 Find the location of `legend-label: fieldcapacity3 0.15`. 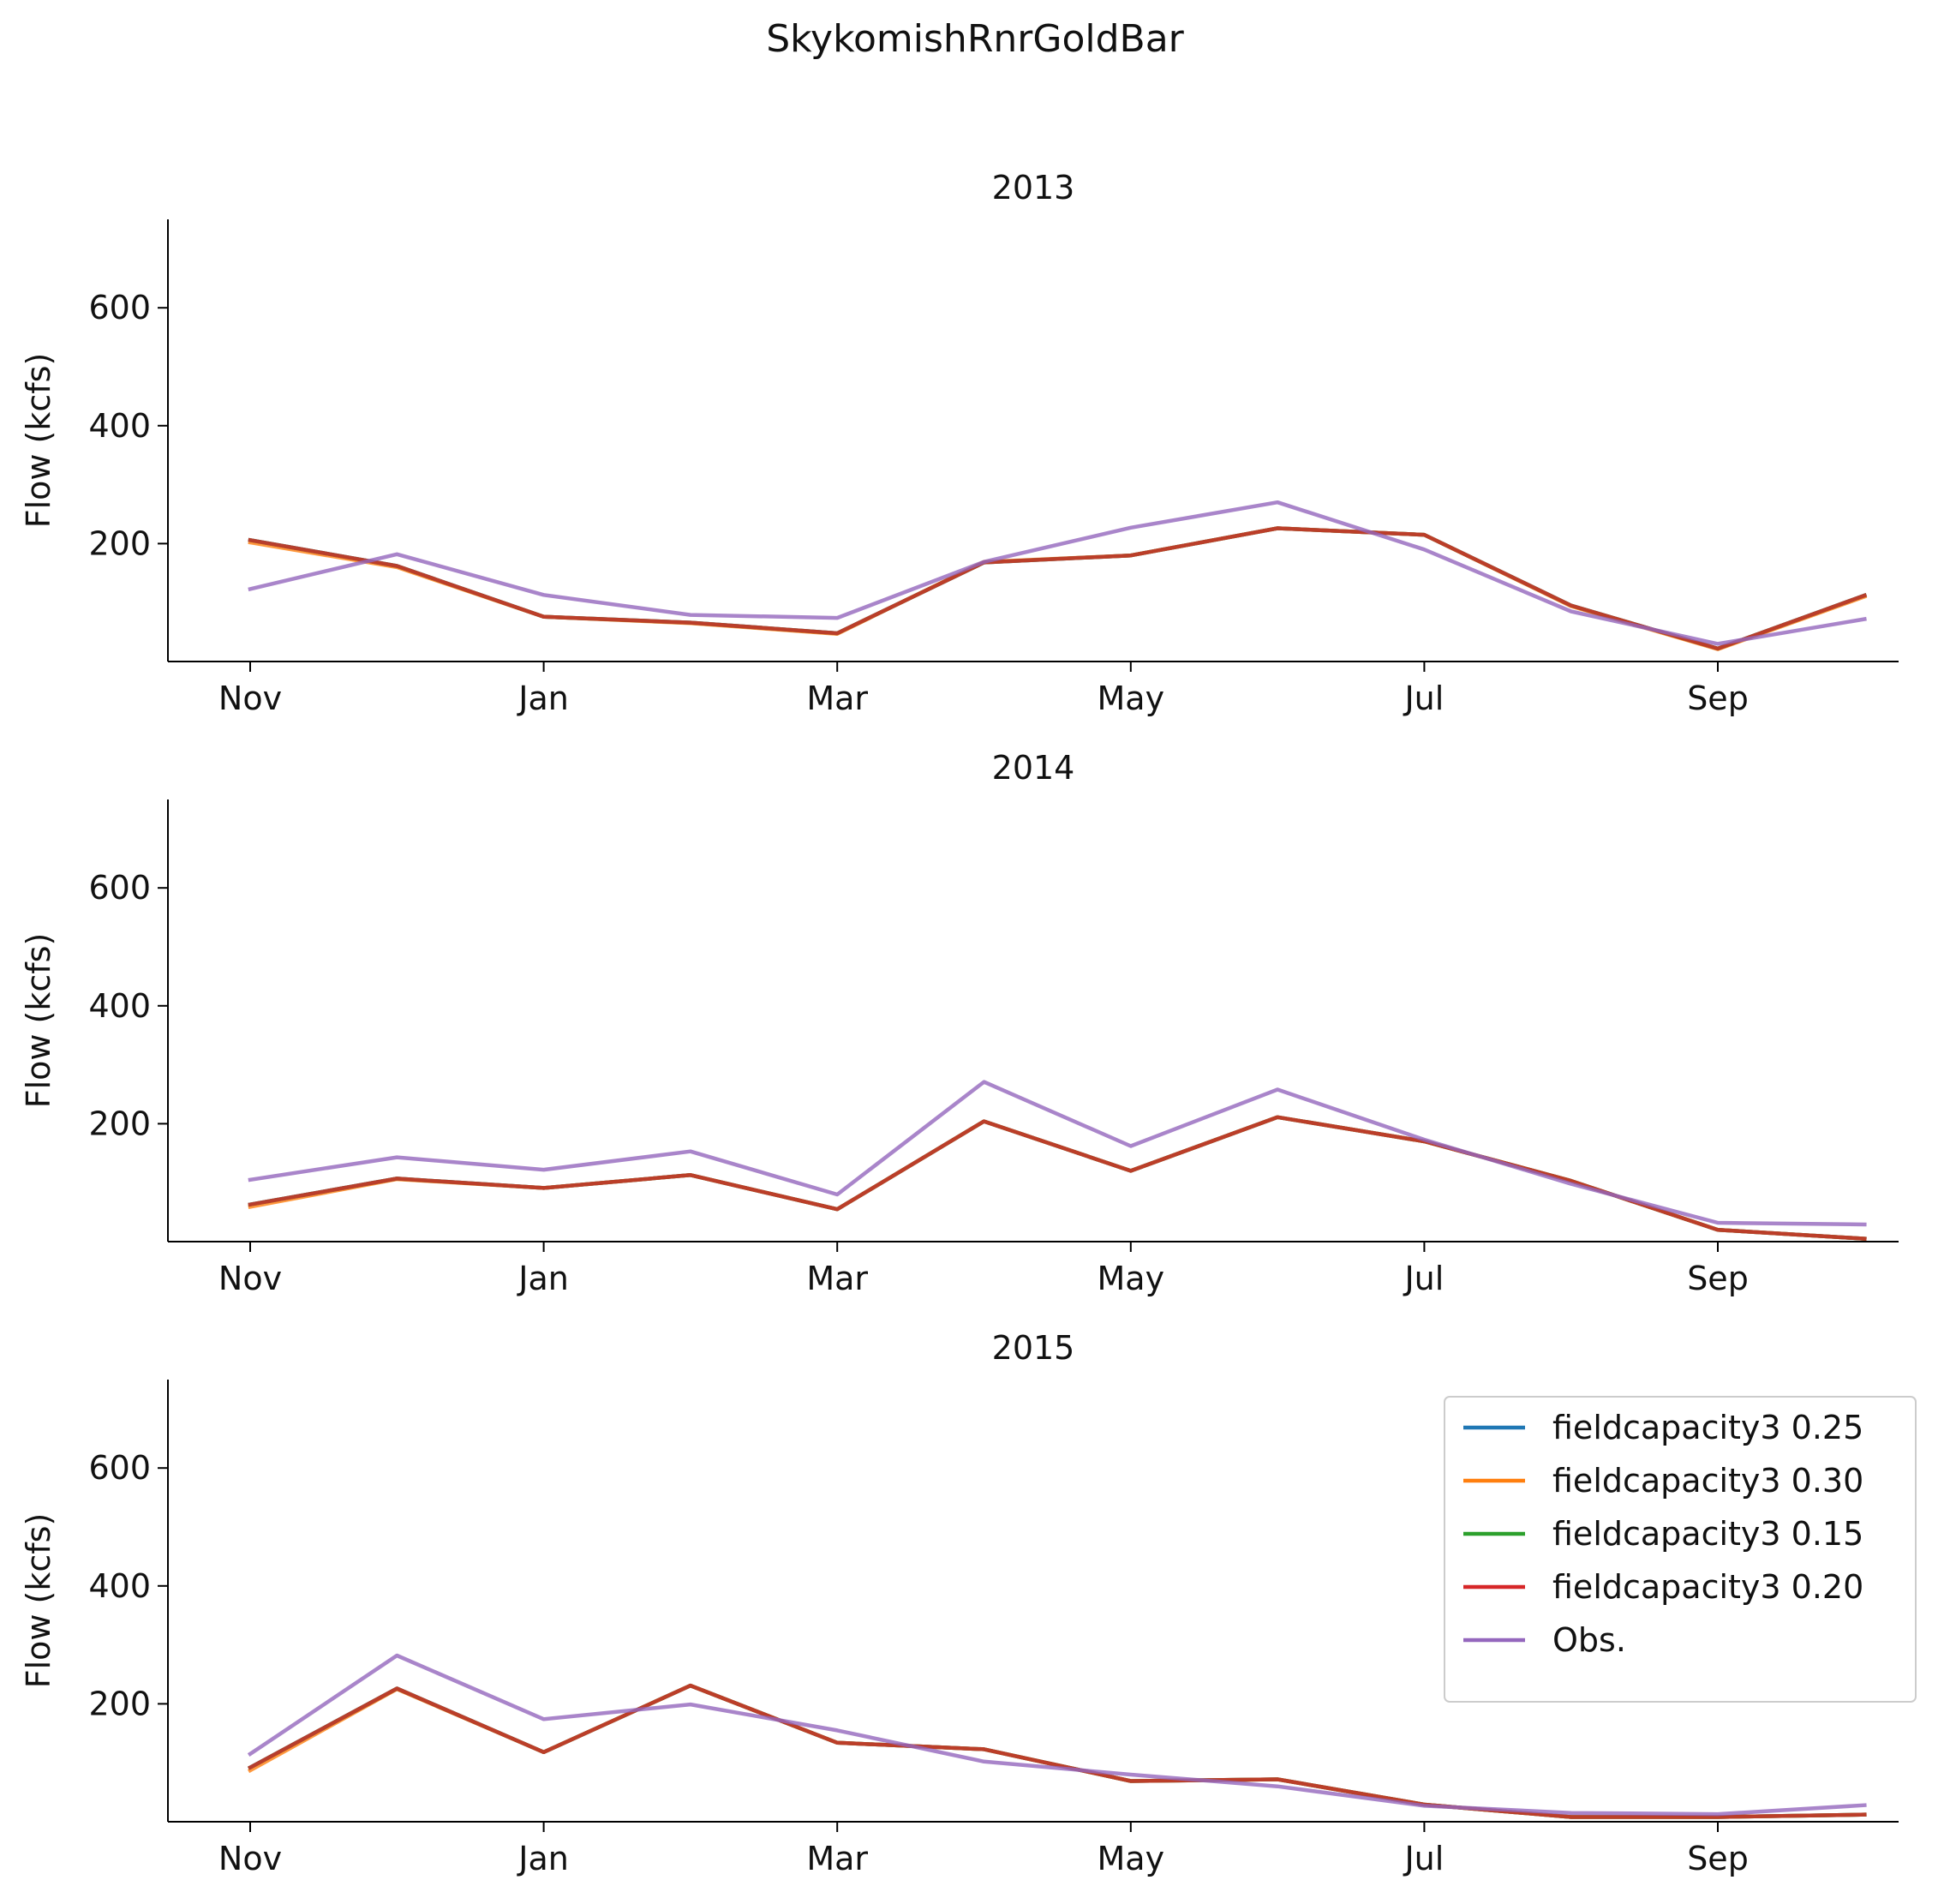

legend-label: fieldcapacity3 0.15 is located at coordinates (1707, 1534).